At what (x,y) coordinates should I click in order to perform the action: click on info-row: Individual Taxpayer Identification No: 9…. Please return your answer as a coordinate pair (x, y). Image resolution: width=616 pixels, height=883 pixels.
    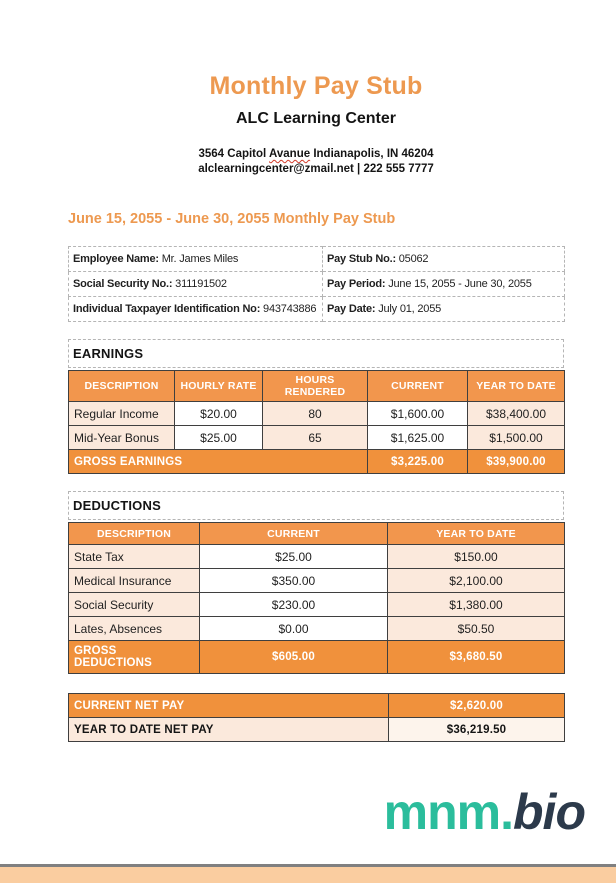
    Looking at the image, I should click on (316, 309).